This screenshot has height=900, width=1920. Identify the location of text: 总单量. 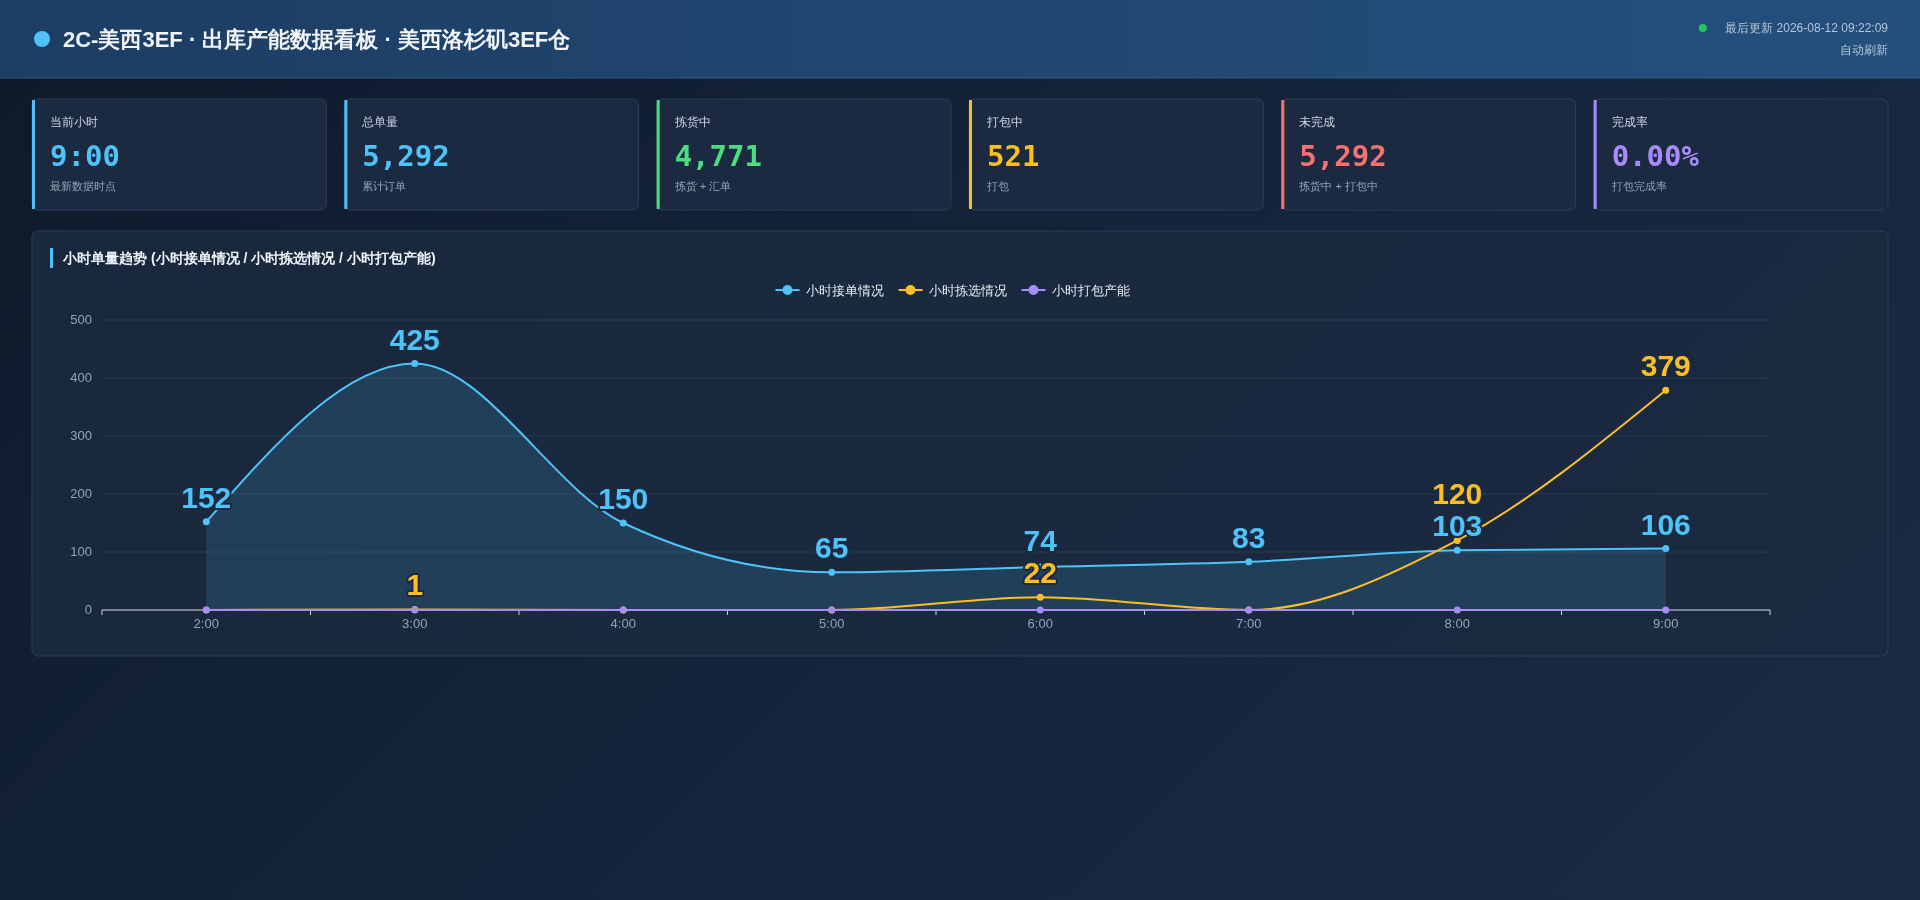
(380, 122).